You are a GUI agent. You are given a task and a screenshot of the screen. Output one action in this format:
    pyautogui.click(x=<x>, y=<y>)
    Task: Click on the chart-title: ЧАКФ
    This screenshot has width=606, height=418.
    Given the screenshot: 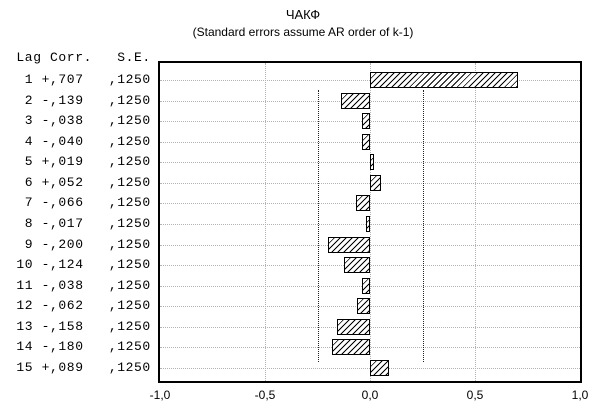 What is the action you would take?
    pyautogui.click(x=303, y=14)
    